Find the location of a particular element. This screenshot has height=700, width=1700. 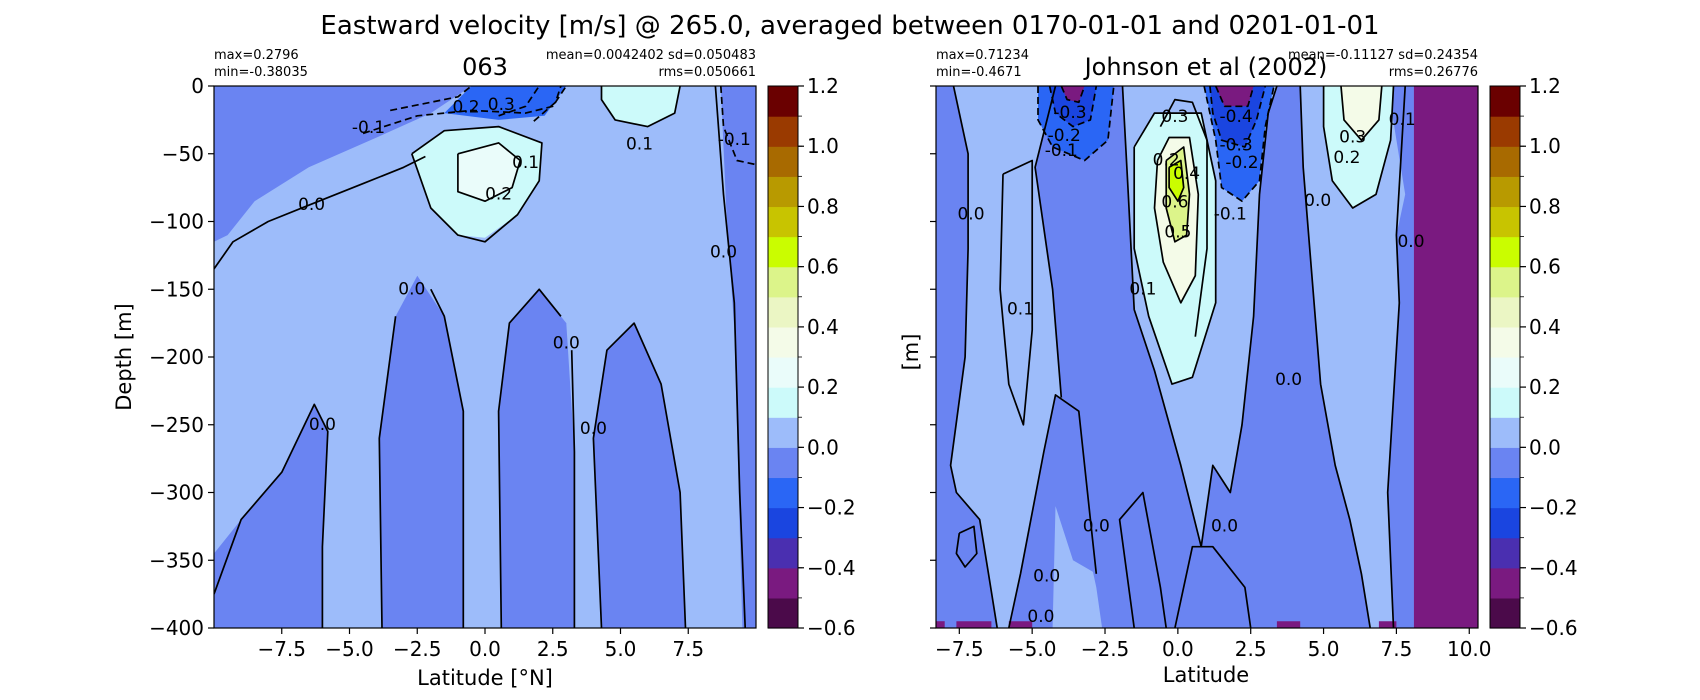

colorbar-tick-label: 0.8 is located at coordinates (823, 206).